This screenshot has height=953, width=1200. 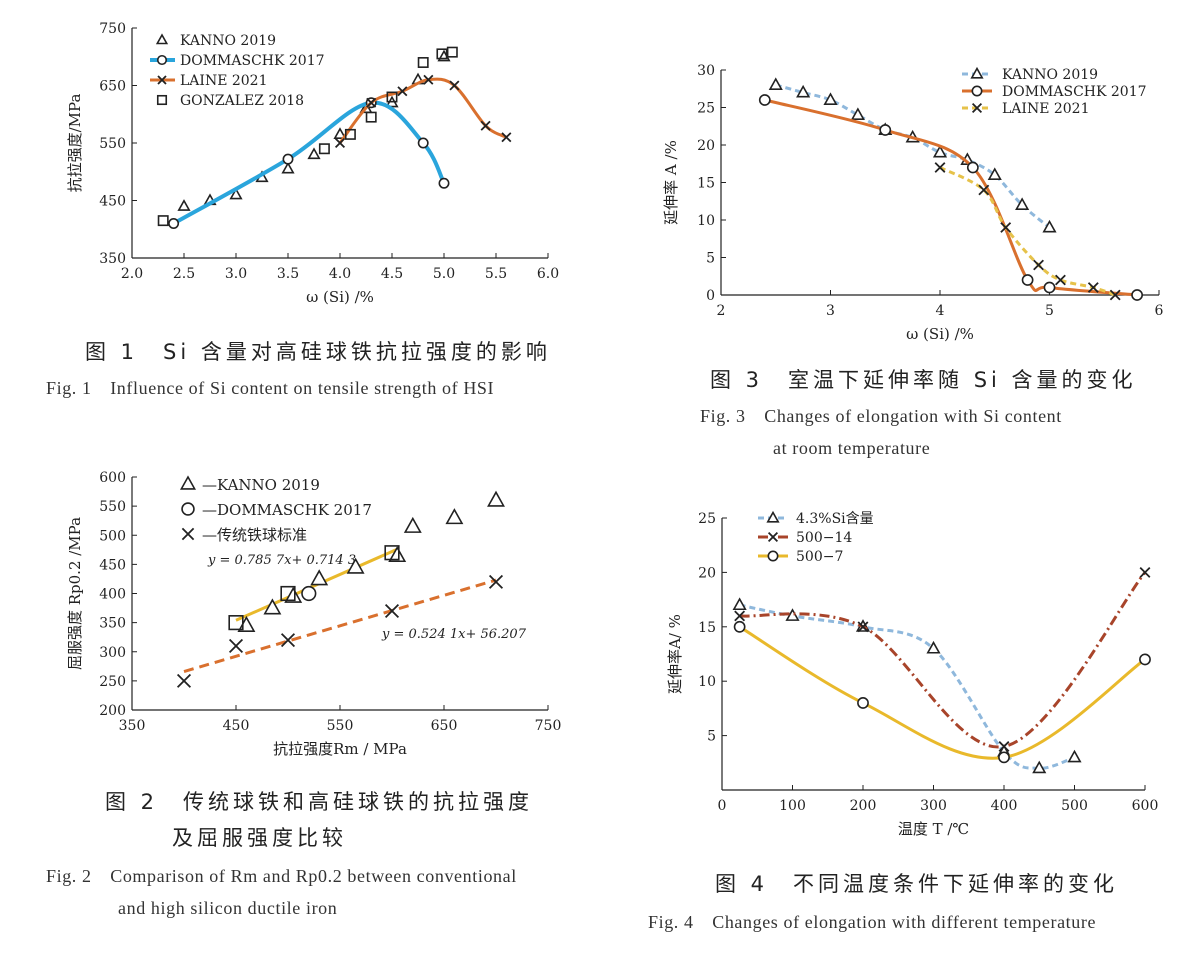 What do you see at coordinates (1004, 806) in the screenshot?
I see `x-tick-label: 400` at bounding box center [1004, 806].